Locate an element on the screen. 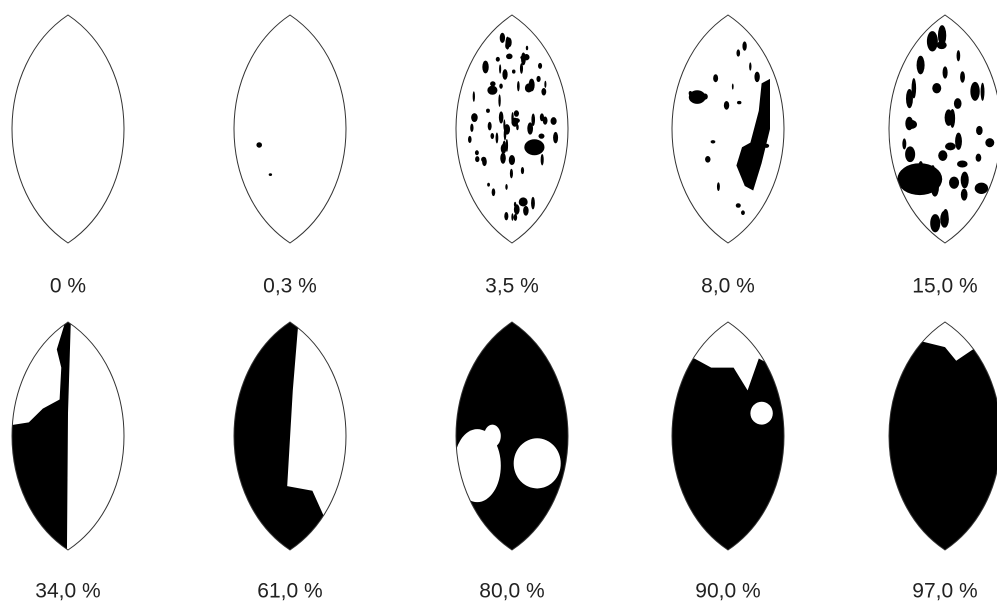 This screenshot has width=997, height=609. severity-label: 80,0 % is located at coordinates (511, 591).